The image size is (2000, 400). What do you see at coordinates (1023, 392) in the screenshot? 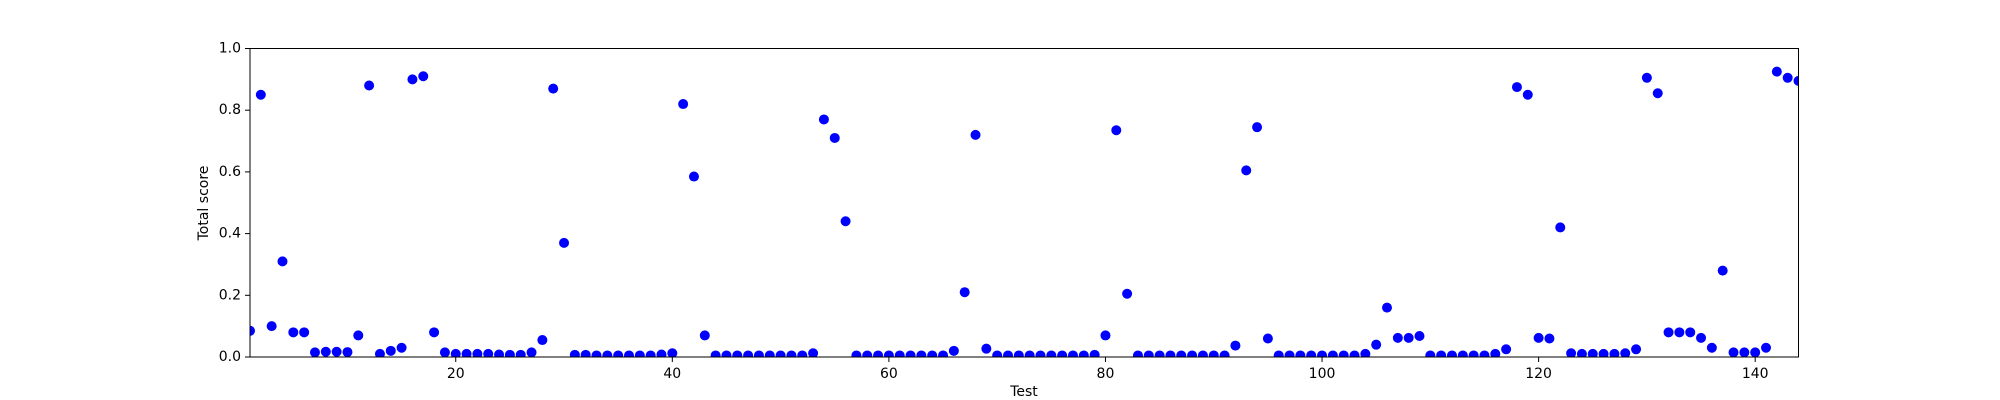
I see `x-axis-label: Test` at bounding box center [1023, 392].